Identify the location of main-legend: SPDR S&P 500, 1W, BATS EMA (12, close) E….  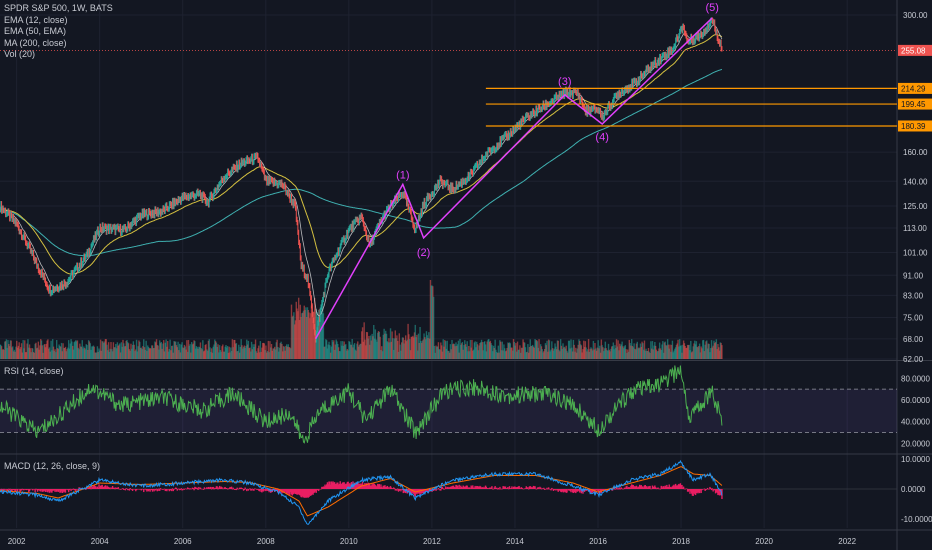
(58, 32).